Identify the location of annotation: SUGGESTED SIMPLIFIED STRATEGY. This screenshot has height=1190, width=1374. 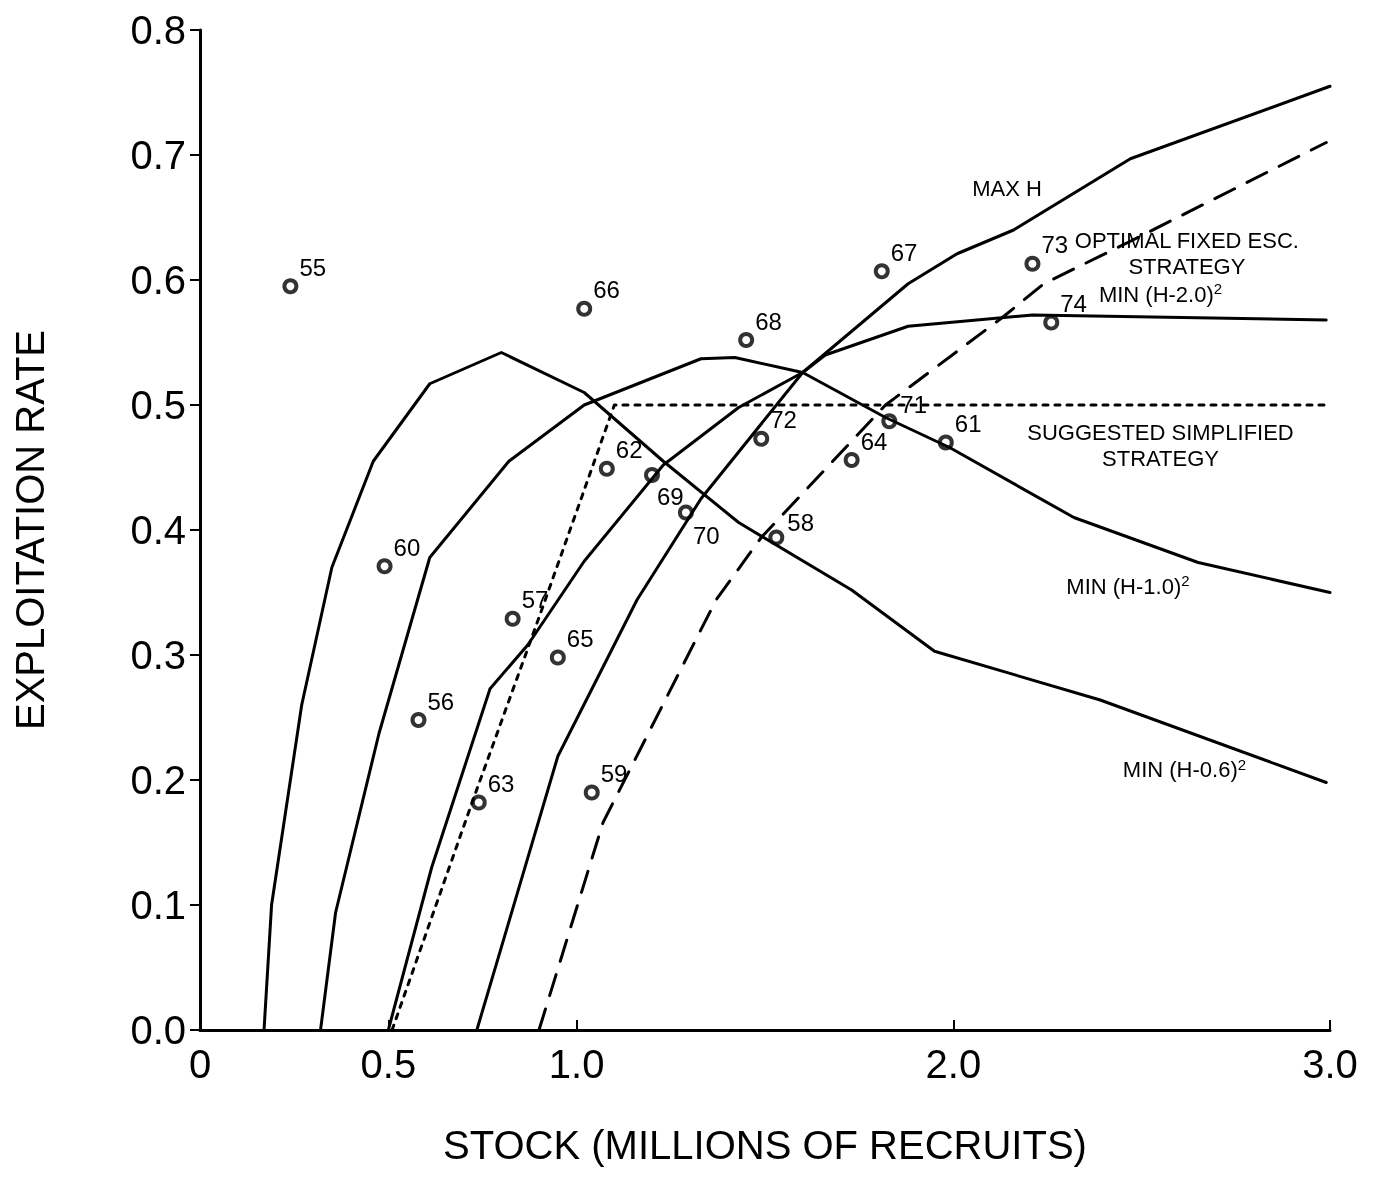
(1160, 445).